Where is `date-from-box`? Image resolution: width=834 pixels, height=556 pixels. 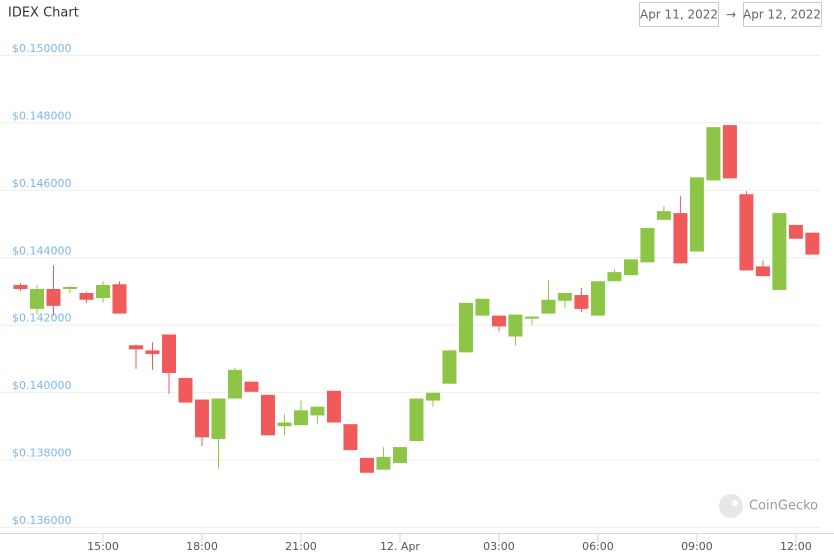 date-from-box is located at coordinates (679, 14).